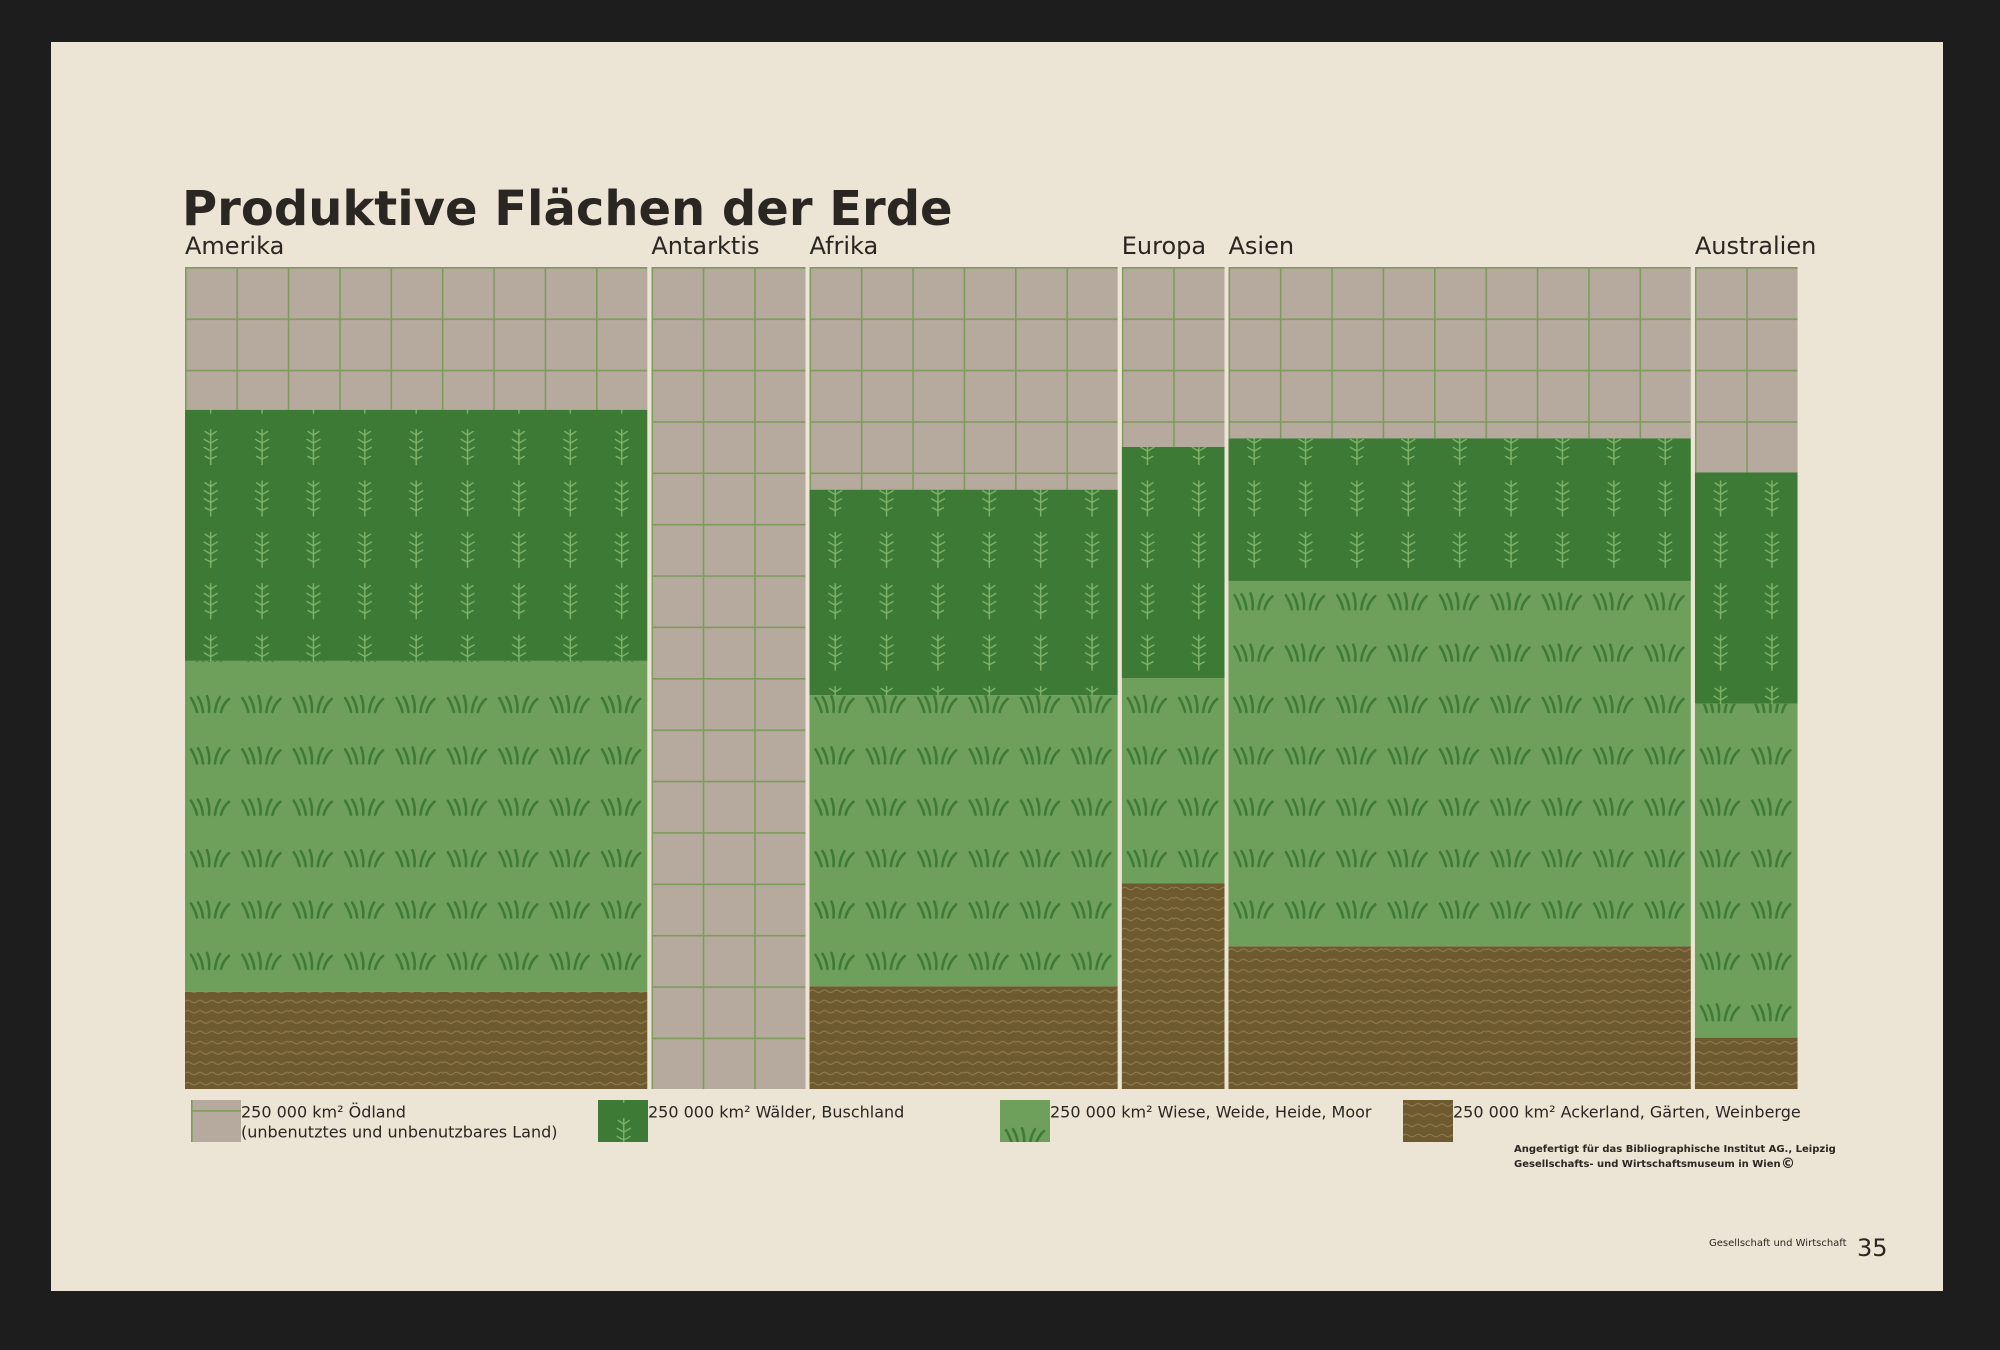 The image size is (2000, 1350). I want to click on category-label: Antarktis, so click(705, 246).